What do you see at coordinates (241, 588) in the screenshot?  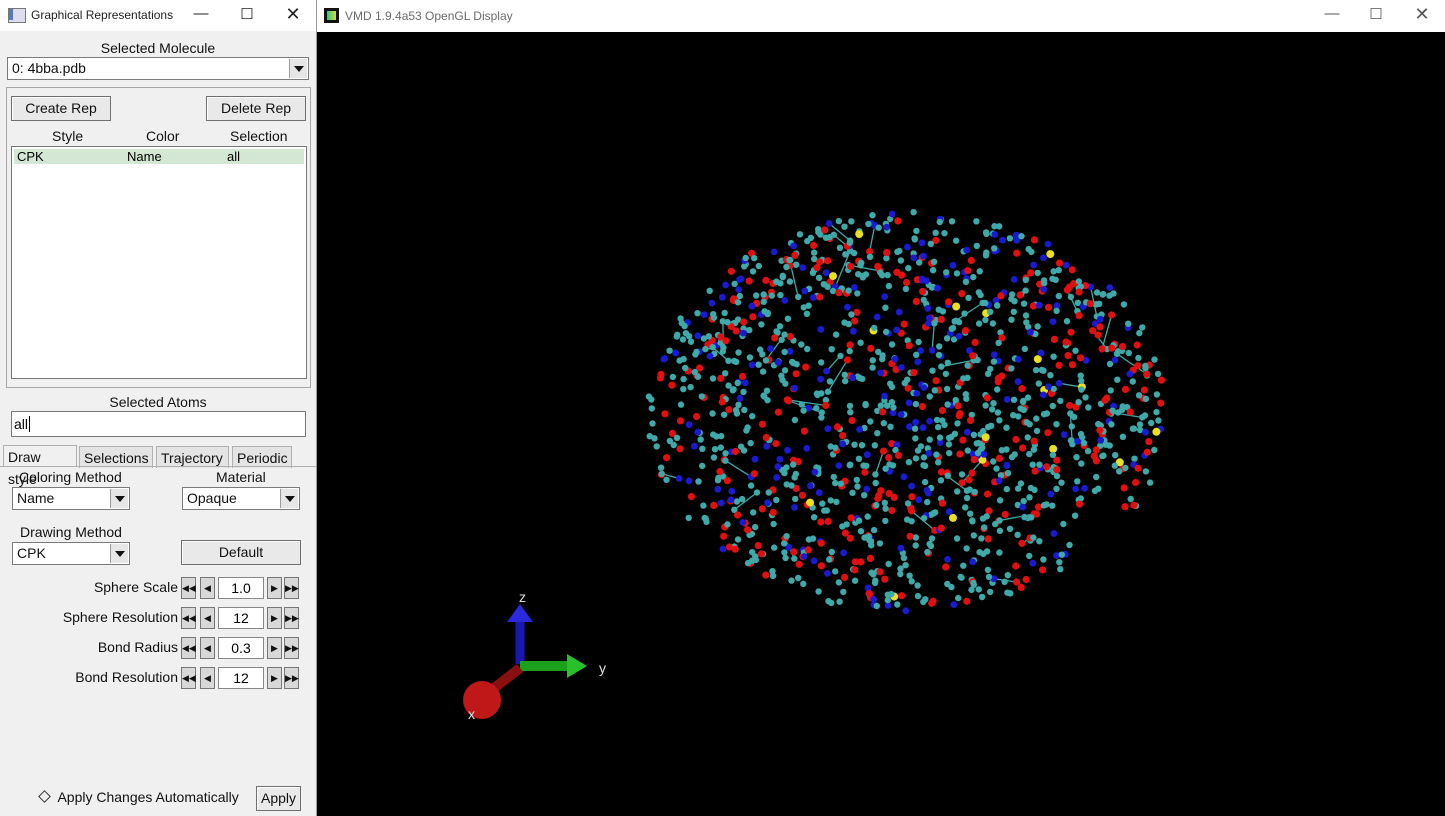 I see `sphere-scale-input: 1.0` at bounding box center [241, 588].